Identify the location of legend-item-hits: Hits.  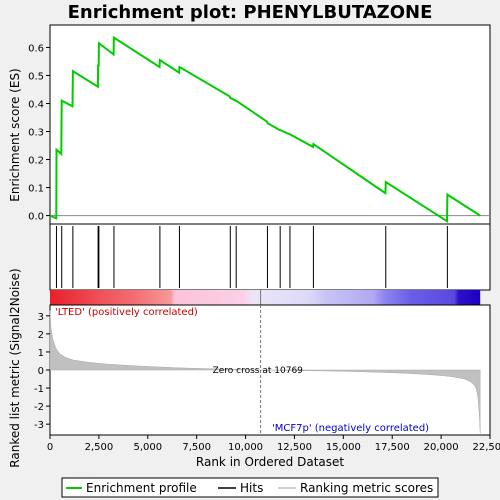
(240, 488).